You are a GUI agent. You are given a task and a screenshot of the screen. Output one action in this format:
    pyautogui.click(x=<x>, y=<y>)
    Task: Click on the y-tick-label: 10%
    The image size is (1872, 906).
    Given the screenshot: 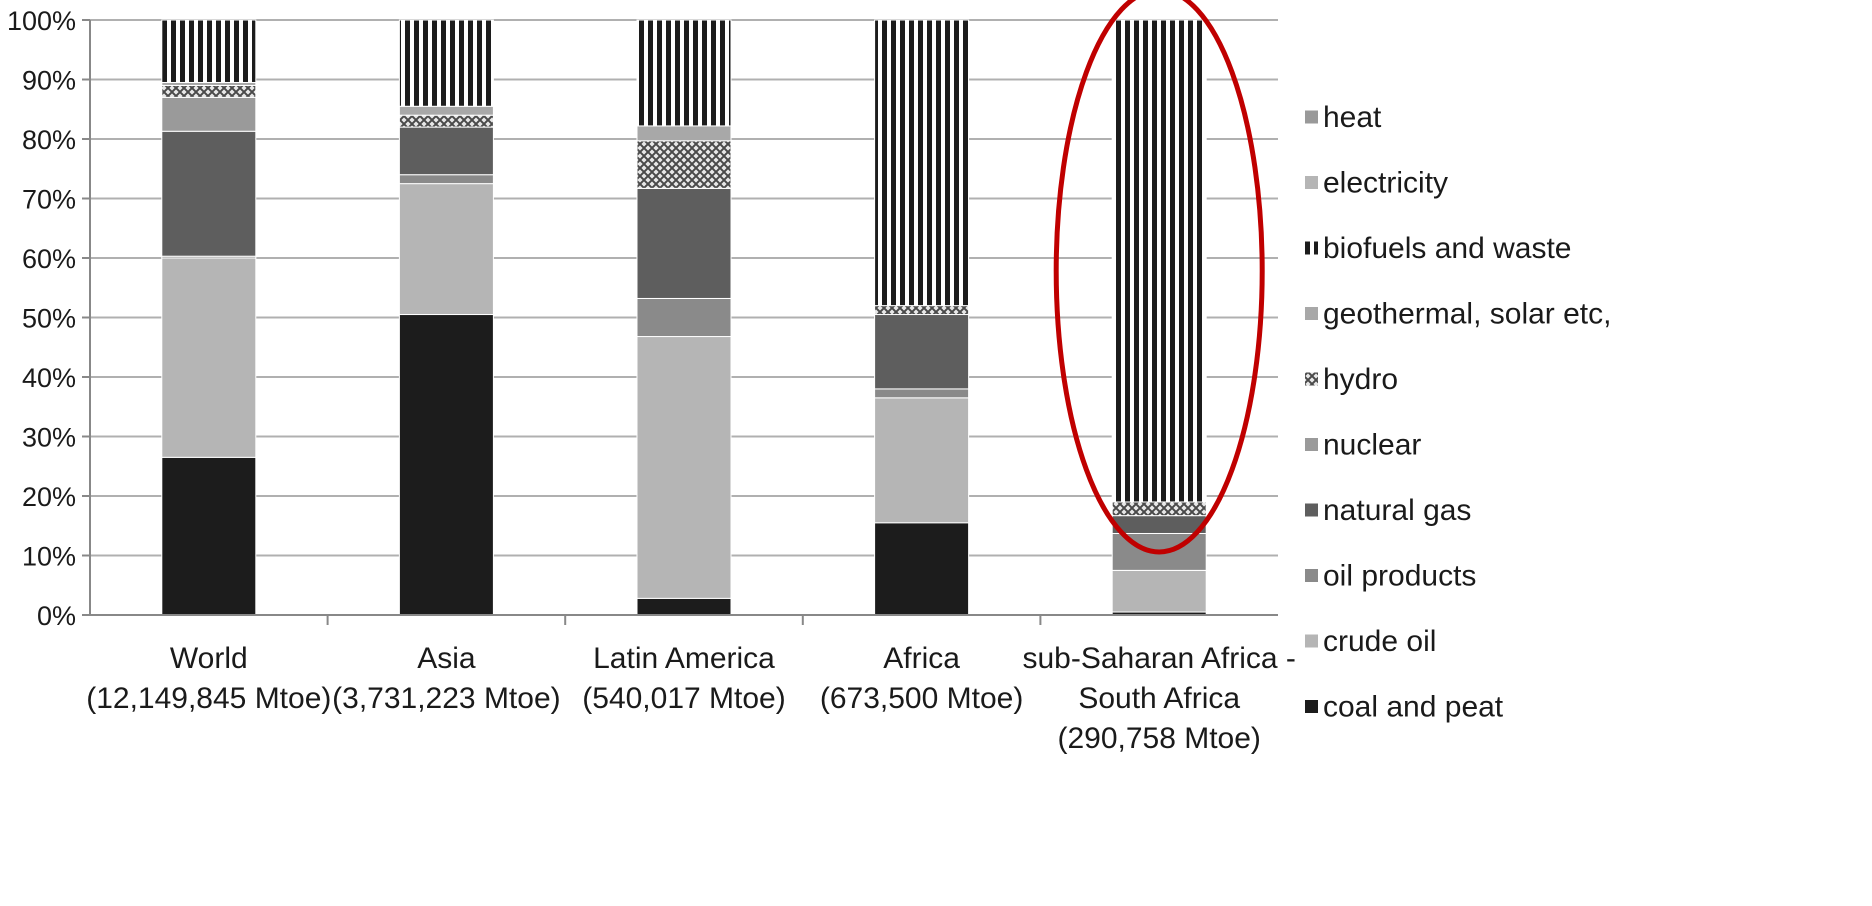 What is the action you would take?
    pyautogui.click(x=49, y=557)
    